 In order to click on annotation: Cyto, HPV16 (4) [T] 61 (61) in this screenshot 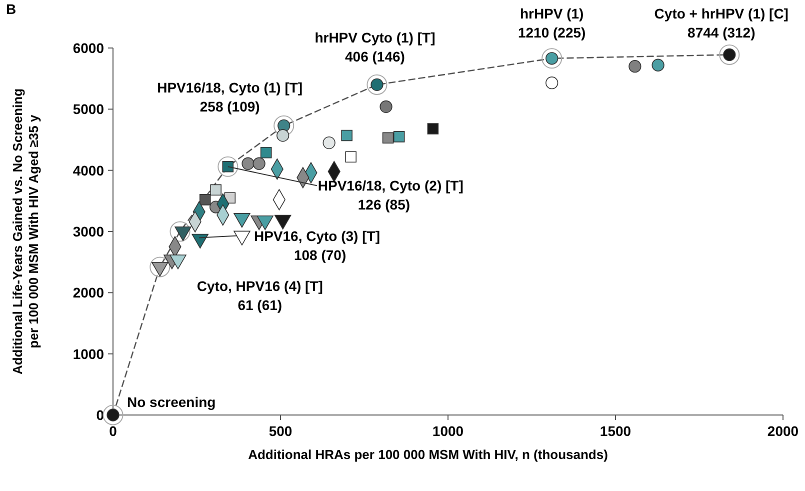, I will do `click(259, 295)`.